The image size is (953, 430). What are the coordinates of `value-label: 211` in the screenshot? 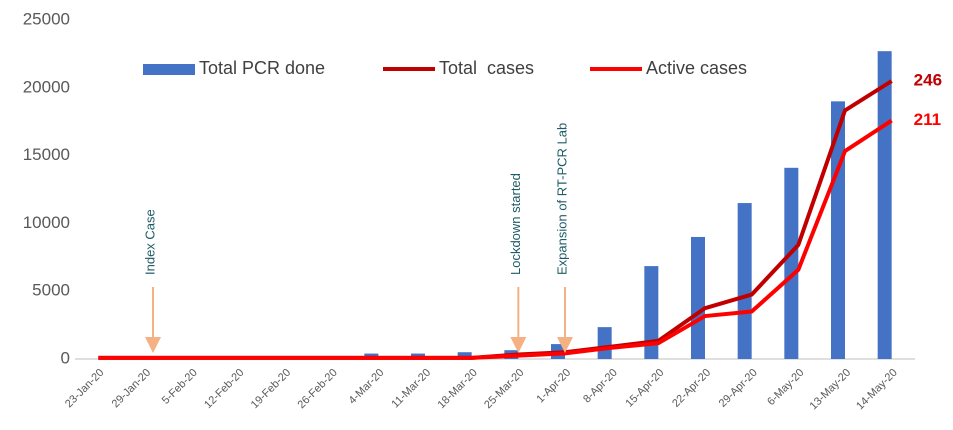 It's located at (927, 119).